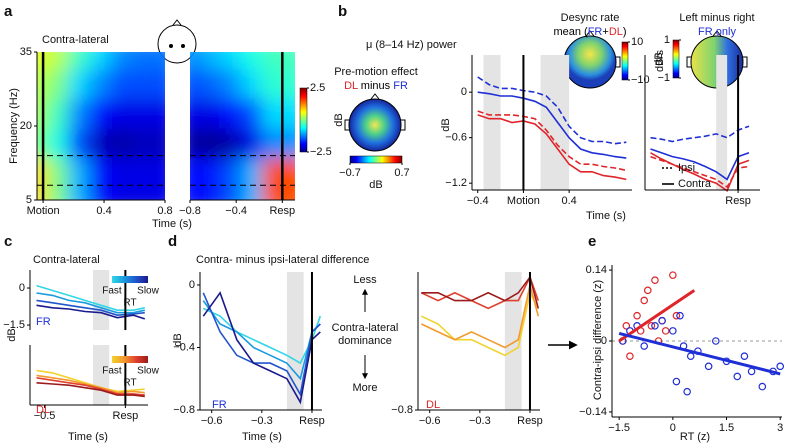  What do you see at coordinates (164, 211) in the screenshot?
I see `x-tick-label: 0.8` at bounding box center [164, 211].